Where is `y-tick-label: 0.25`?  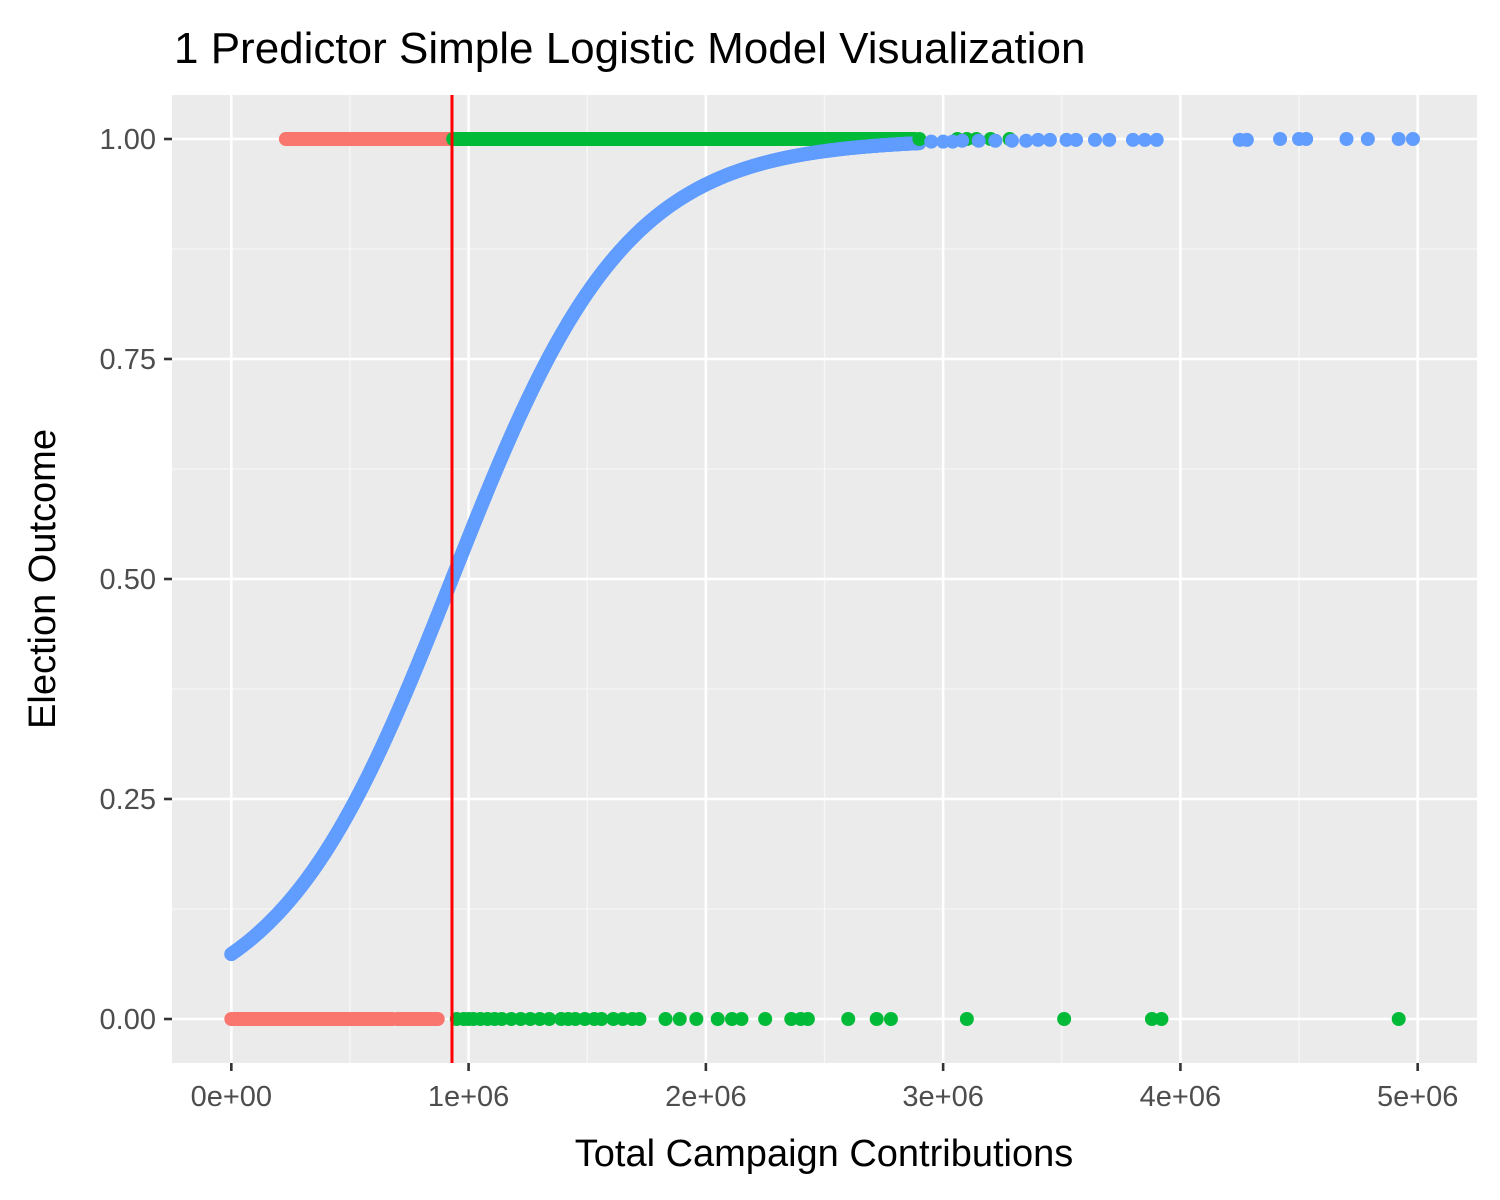
y-tick-label: 0.25 is located at coordinates (128, 800).